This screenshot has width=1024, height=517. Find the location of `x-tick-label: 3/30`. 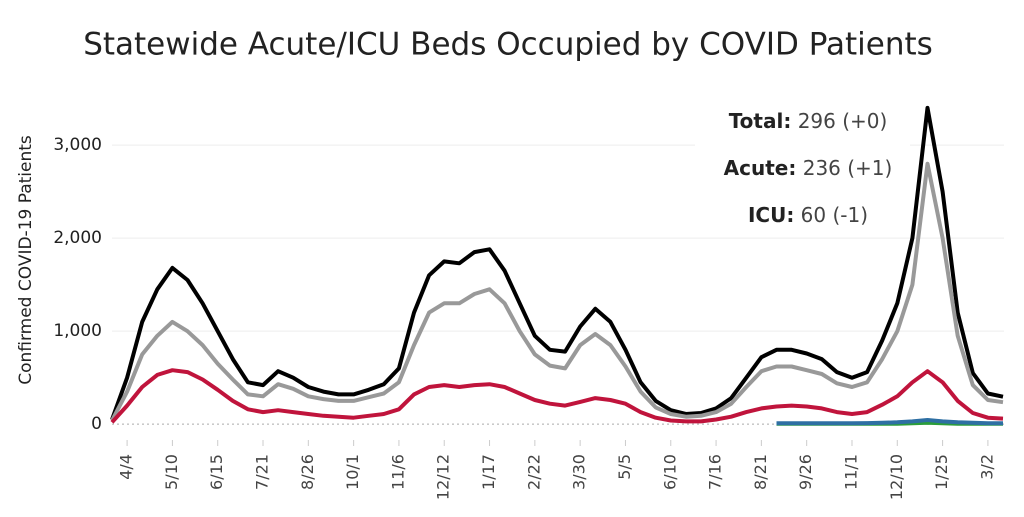

x-tick-label: 3/30 is located at coordinates (579, 472).